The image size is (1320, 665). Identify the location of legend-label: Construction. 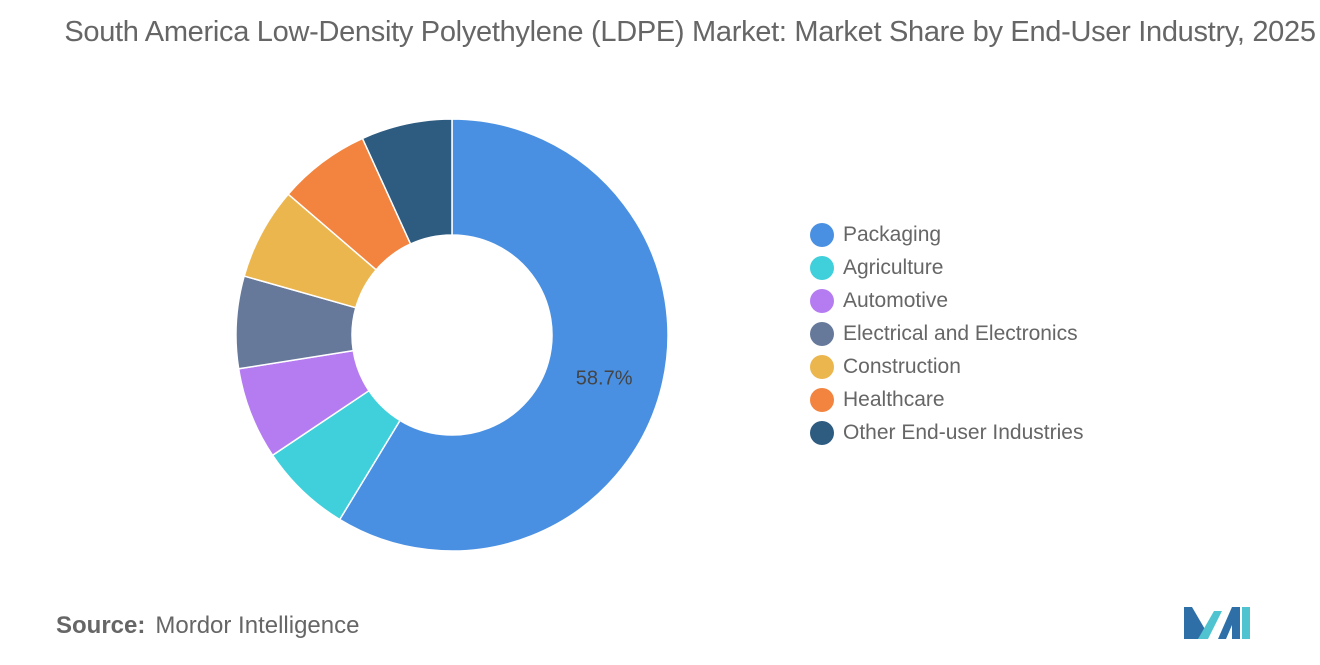
(902, 366).